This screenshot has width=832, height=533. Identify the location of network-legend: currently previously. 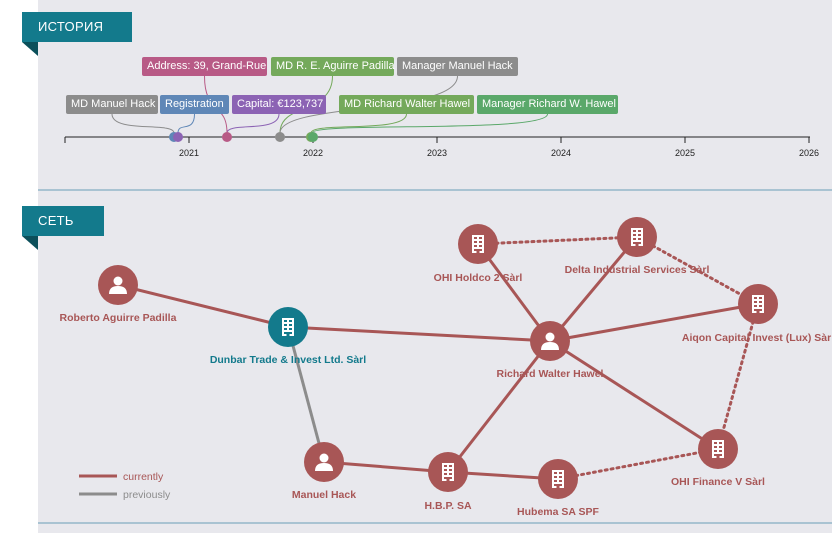
(125, 486).